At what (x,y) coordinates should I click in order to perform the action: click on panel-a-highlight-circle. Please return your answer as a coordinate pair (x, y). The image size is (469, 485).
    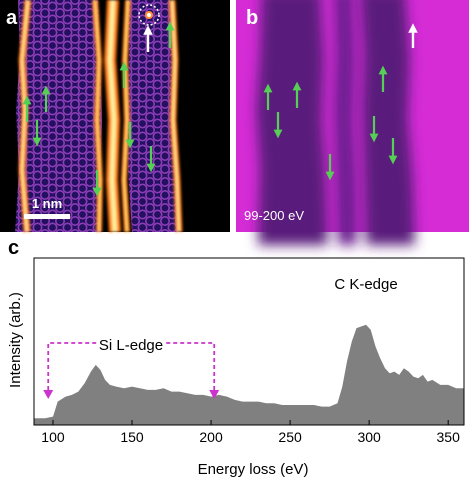
    Looking at the image, I should click on (149, 15).